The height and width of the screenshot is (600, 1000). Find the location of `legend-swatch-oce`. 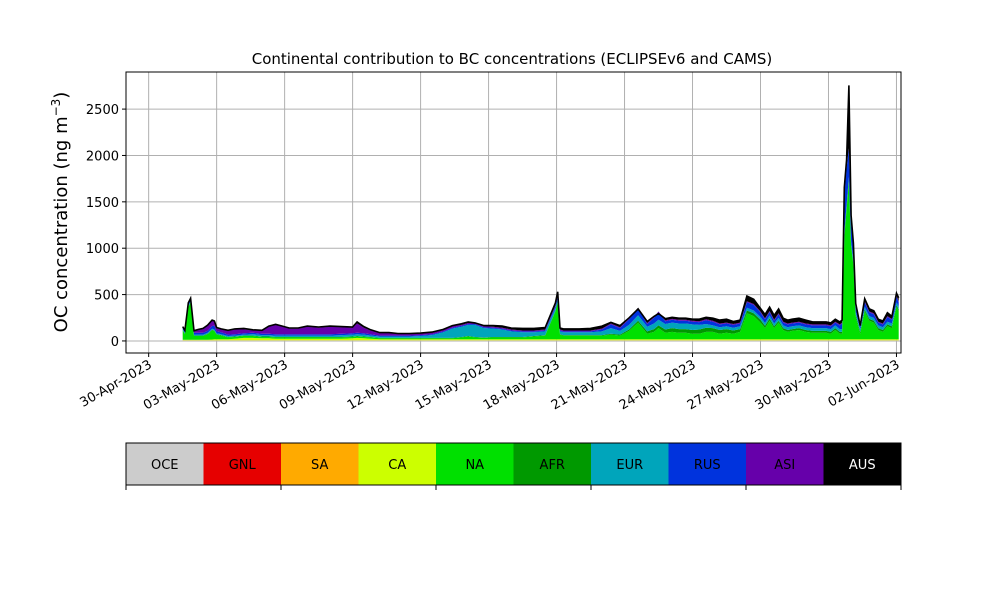

legend-swatch-oce is located at coordinates (165, 464).